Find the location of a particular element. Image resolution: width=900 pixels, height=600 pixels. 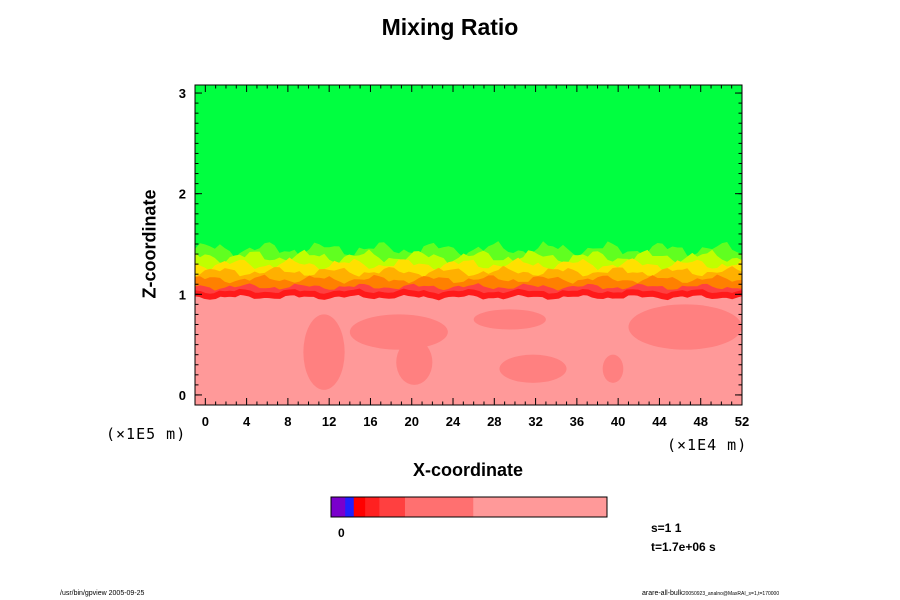

colorbar-frame is located at coordinates (469, 507).